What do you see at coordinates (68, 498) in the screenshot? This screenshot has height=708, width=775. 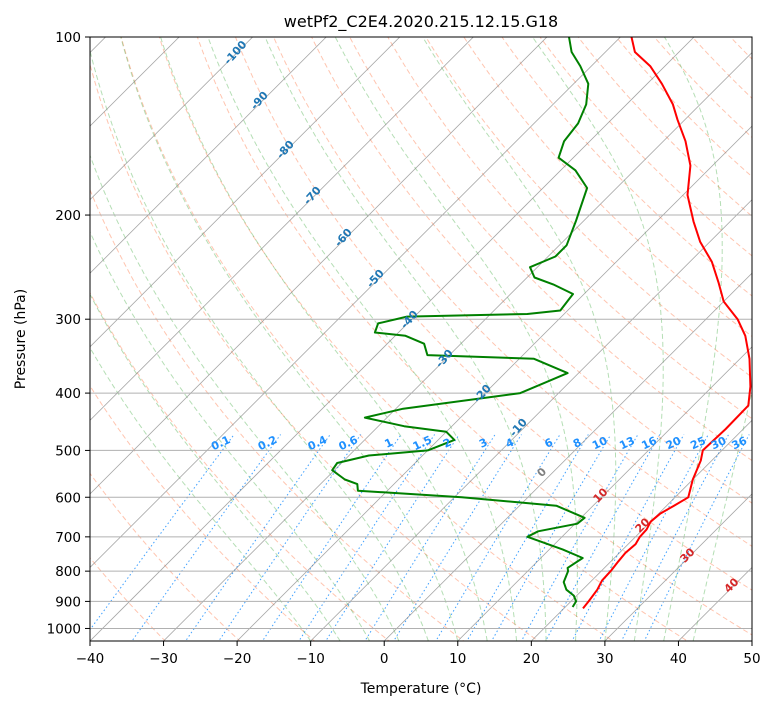 I see `y-tick-label: 600` at bounding box center [68, 498].